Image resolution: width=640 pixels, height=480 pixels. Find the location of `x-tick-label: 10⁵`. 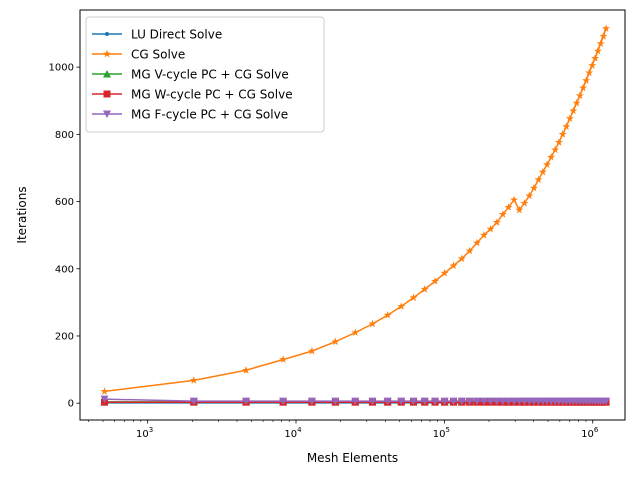

x-tick-label: 10⁵ is located at coordinates (441, 433).